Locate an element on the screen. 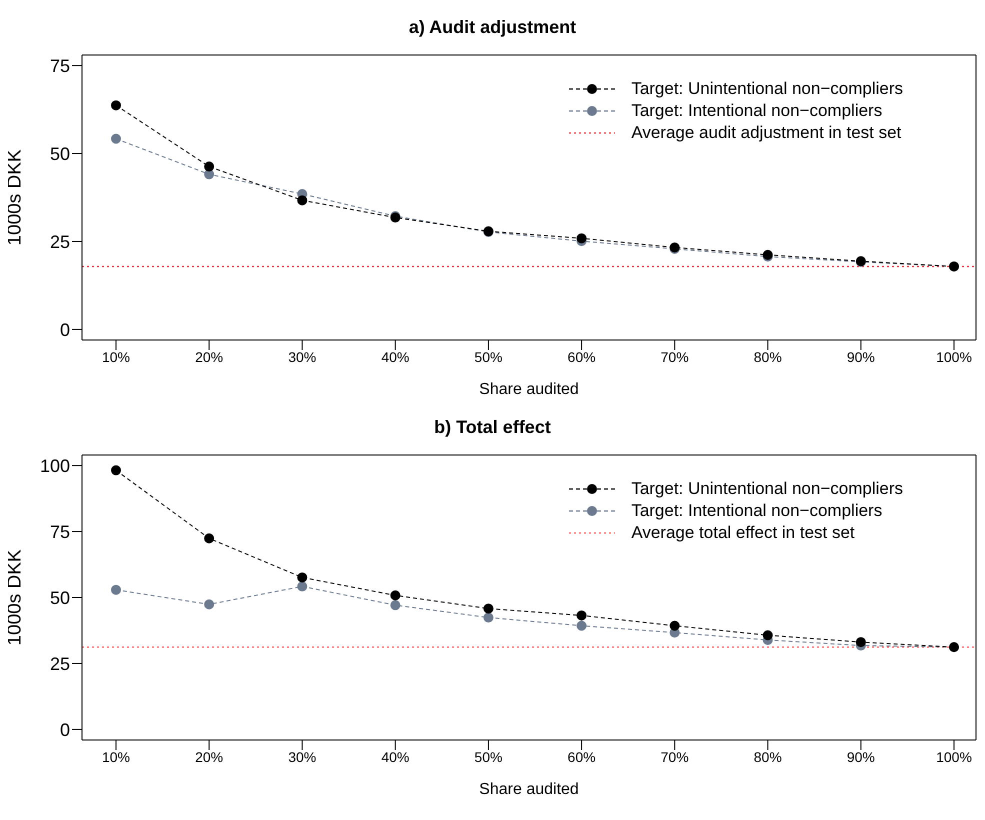 The height and width of the screenshot is (820, 985). chart-title: a) Audit adjustment is located at coordinates (493, 27).